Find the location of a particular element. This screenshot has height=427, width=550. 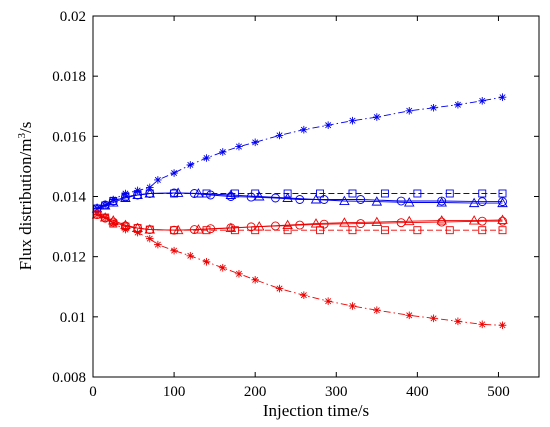

y-tick-label: 0.014 is located at coordinates (69, 198).